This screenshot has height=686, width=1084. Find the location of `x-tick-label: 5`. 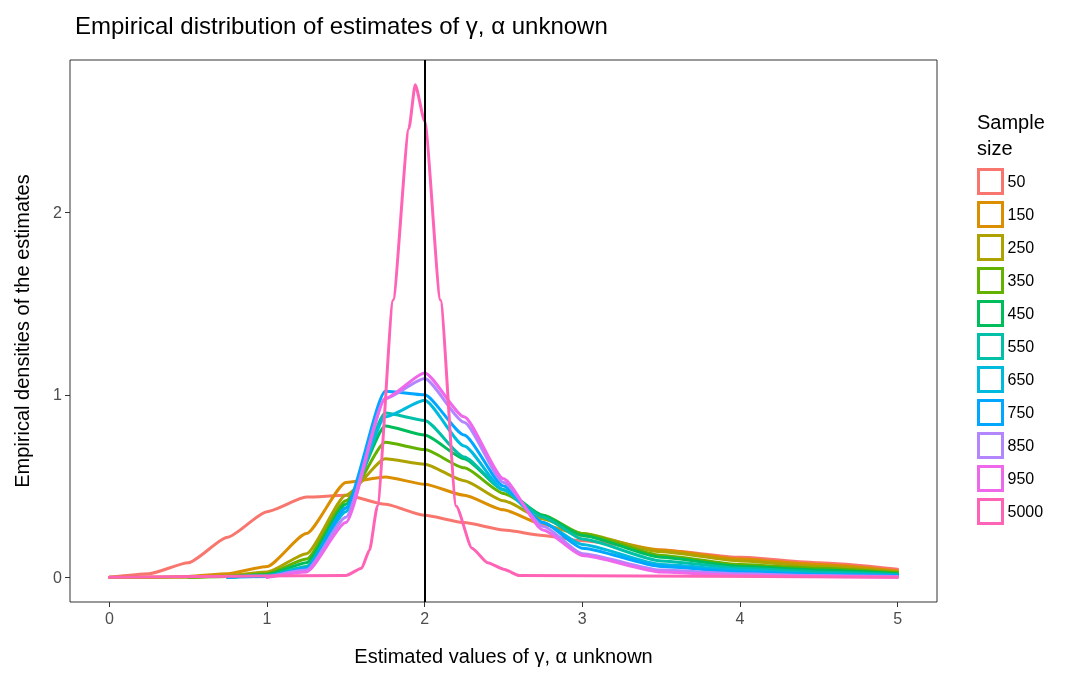

x-tick-label: 5 is located at coordinates (898, 618).